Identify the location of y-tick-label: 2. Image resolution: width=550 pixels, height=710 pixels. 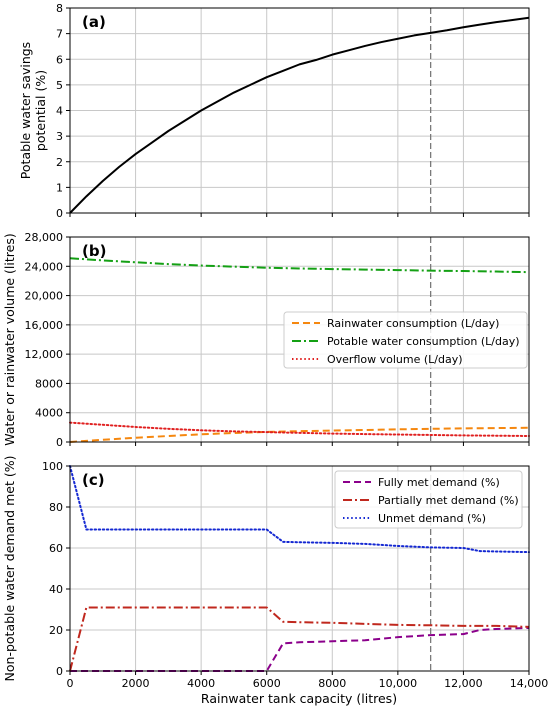
(59, 162).